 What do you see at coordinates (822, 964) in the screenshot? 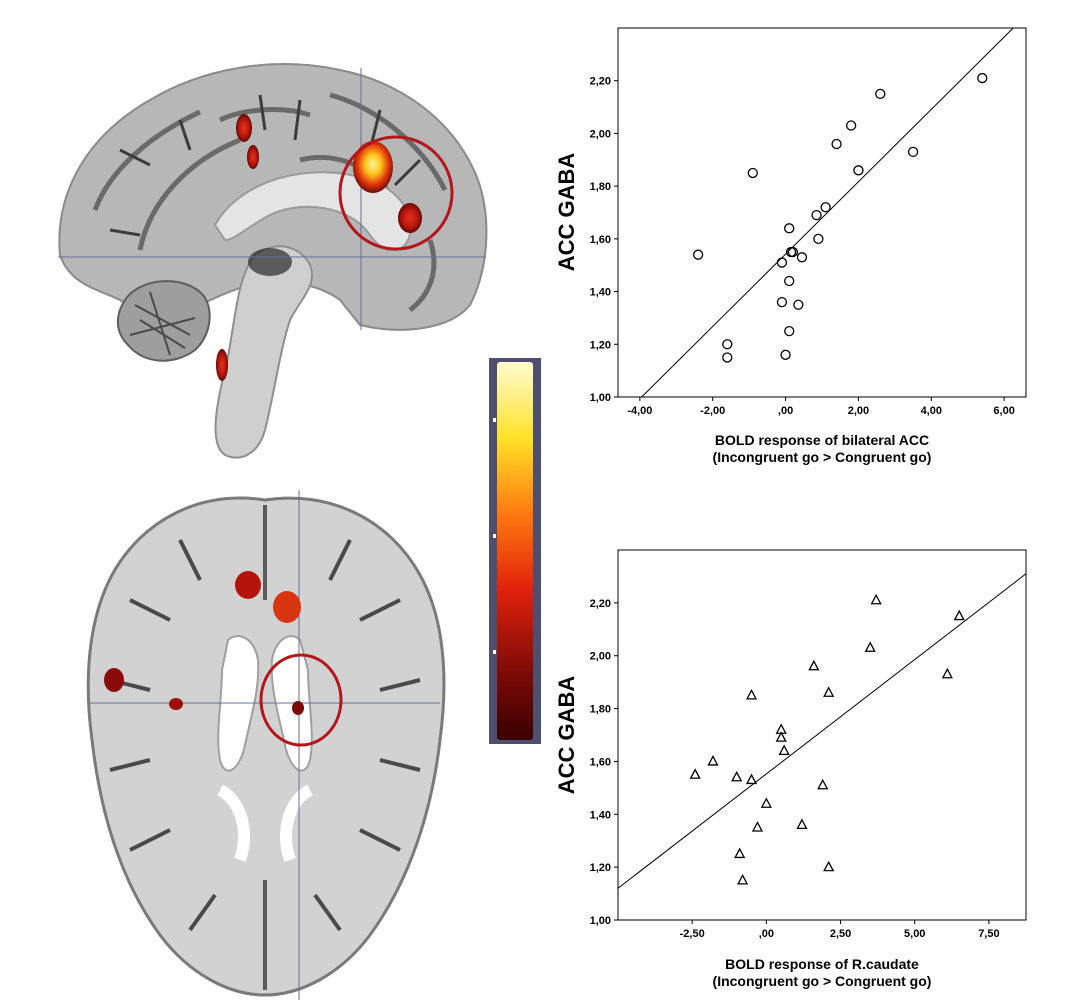
I see `x-axis-title-line1: BOLD response of R.caudate` at bounding box center [822, 964].